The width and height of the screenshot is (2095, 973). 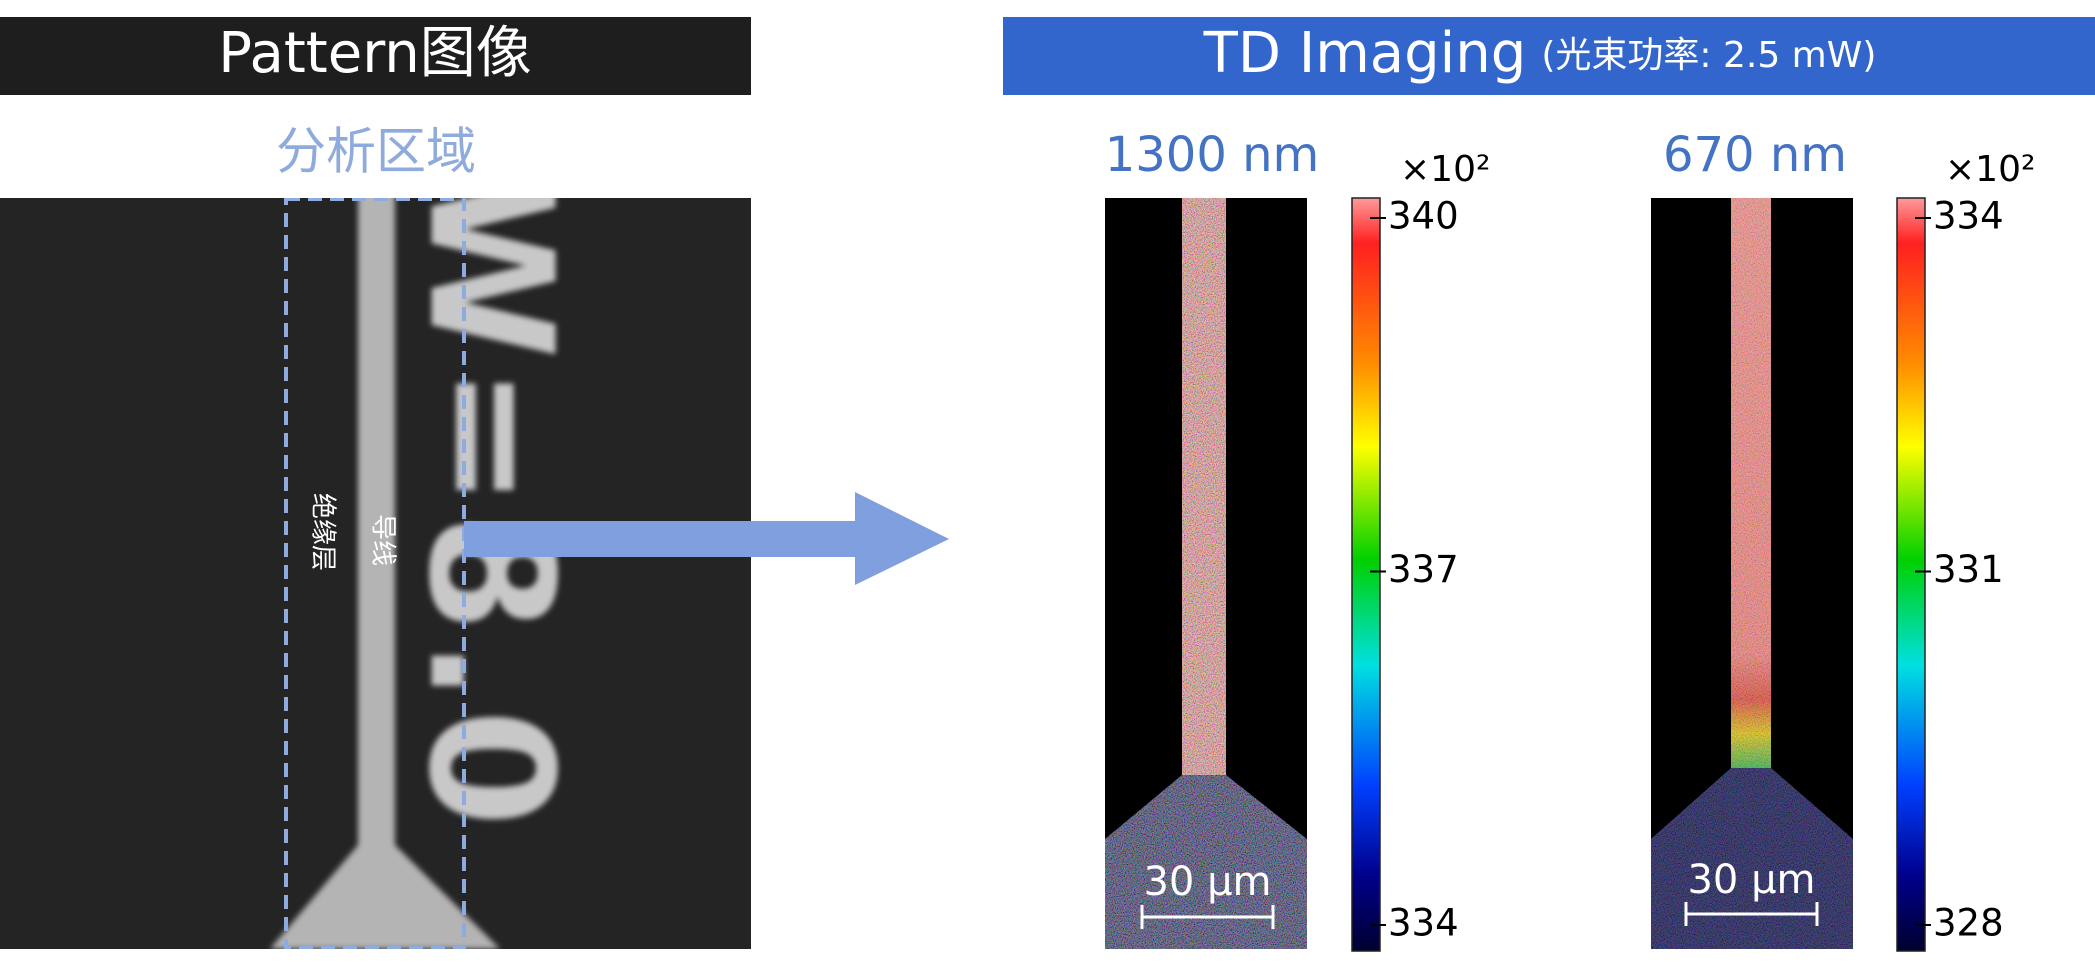 What do you see at coordinates (1423, 569) in the screenshot?
I see `colorbar-tick-label: 337` at bounding box center [1423, 569].